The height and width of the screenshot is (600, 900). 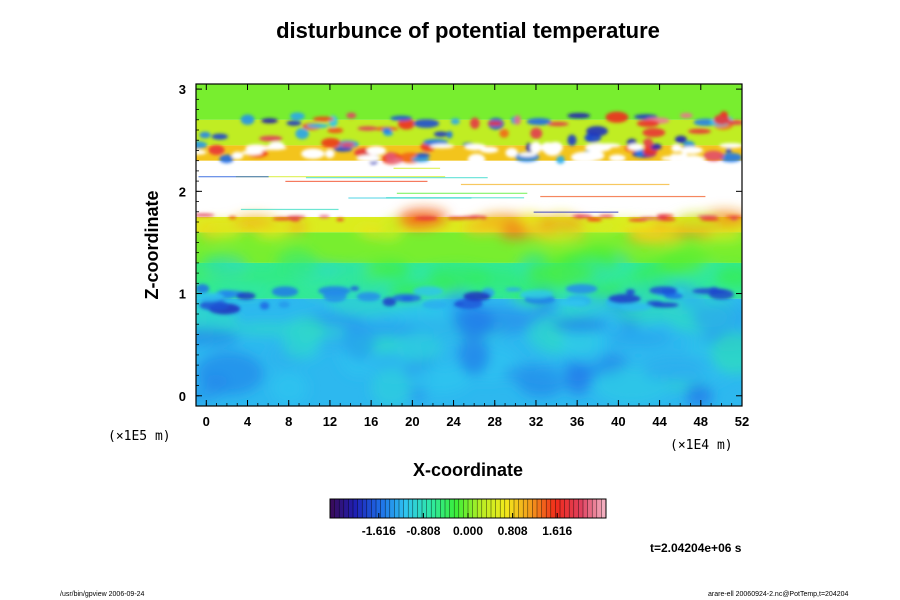 I want to click on x-tick-label: 16, so click(x=371, y=421).